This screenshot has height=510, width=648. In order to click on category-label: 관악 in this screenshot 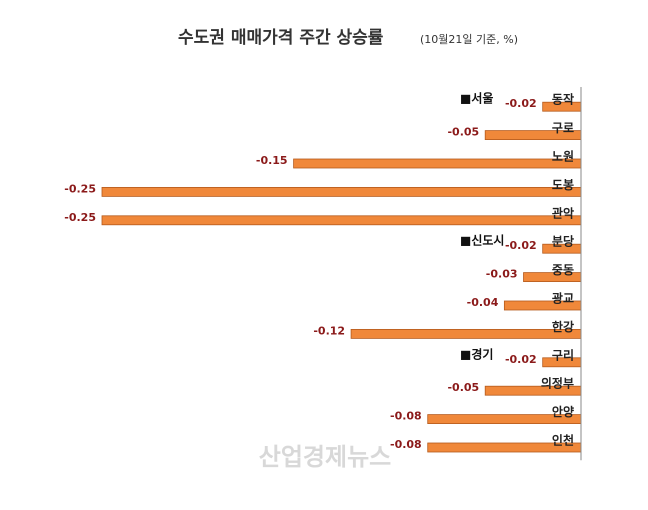, I will do `click(563, 212)`.